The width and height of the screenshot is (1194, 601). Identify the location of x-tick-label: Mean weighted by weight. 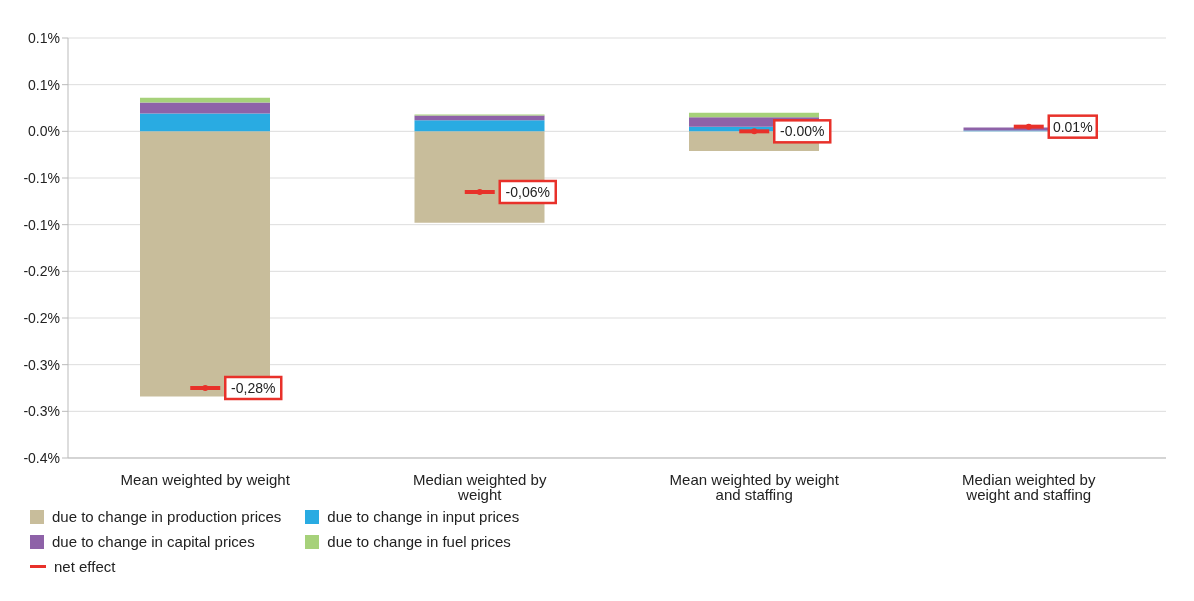
(205, 479).